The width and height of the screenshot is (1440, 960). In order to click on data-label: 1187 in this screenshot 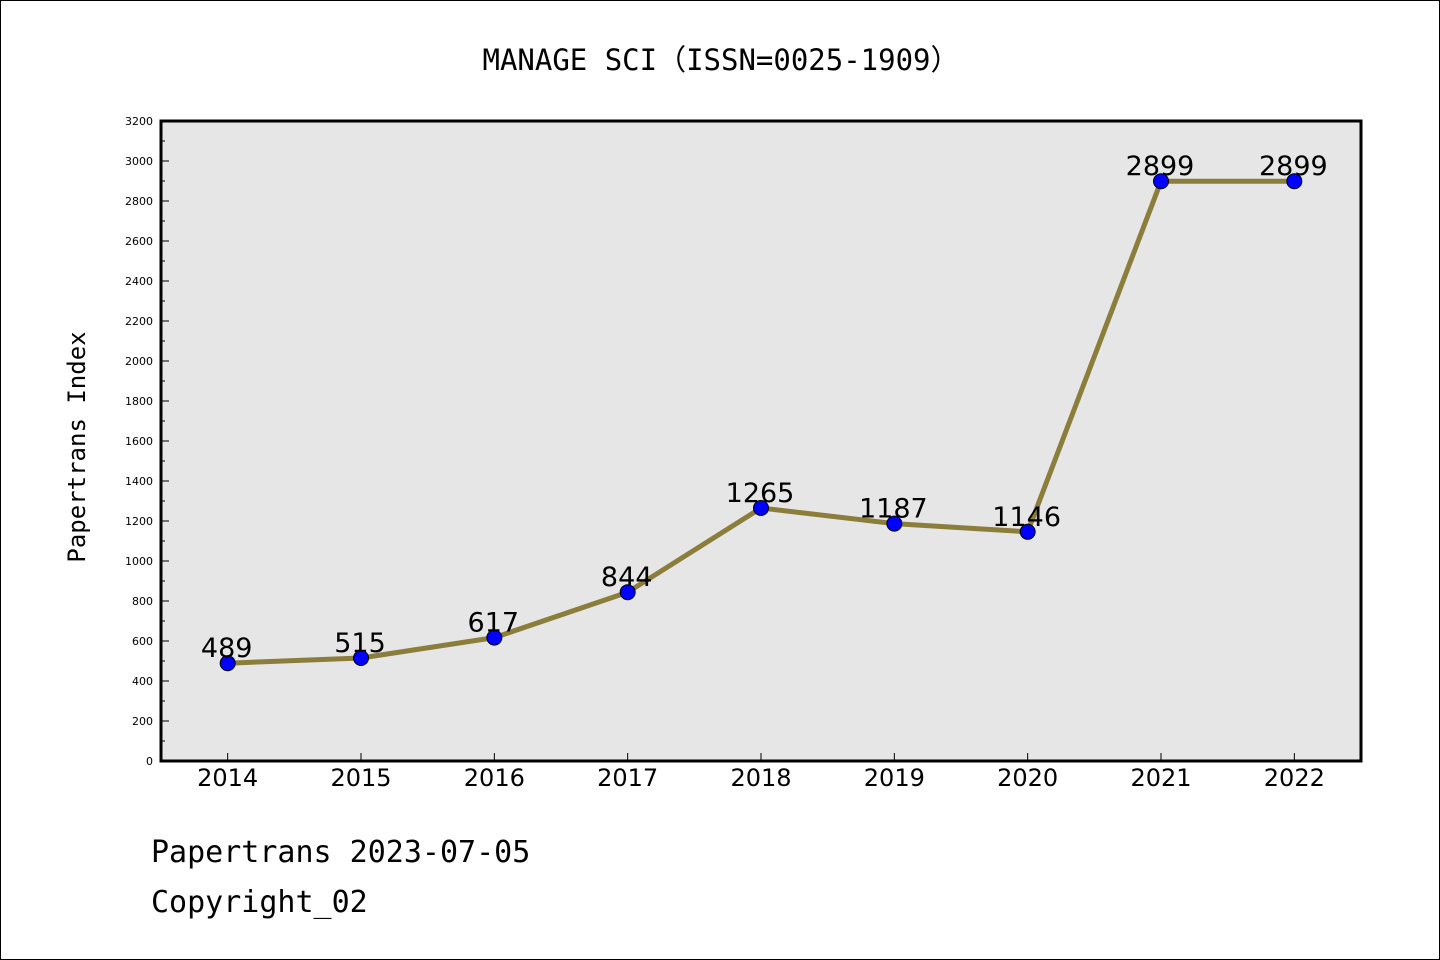, I will do `click(893, 509)`.